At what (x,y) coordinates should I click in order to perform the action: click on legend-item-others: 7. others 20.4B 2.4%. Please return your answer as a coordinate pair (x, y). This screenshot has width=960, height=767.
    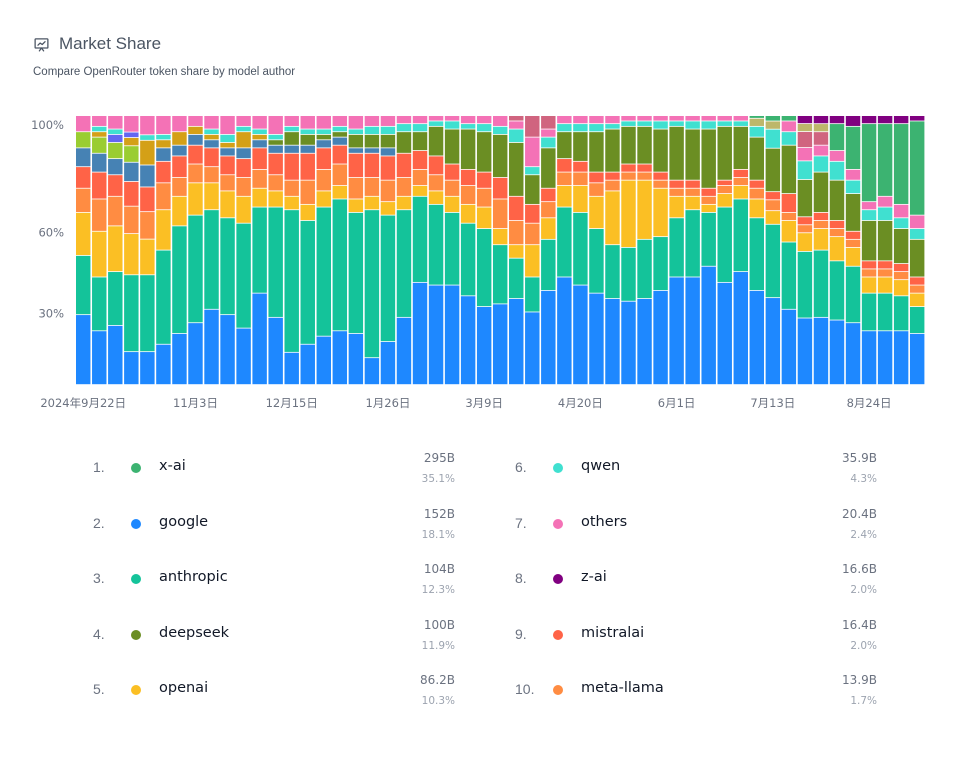
    Looking at the image, I should click on (696, 523).